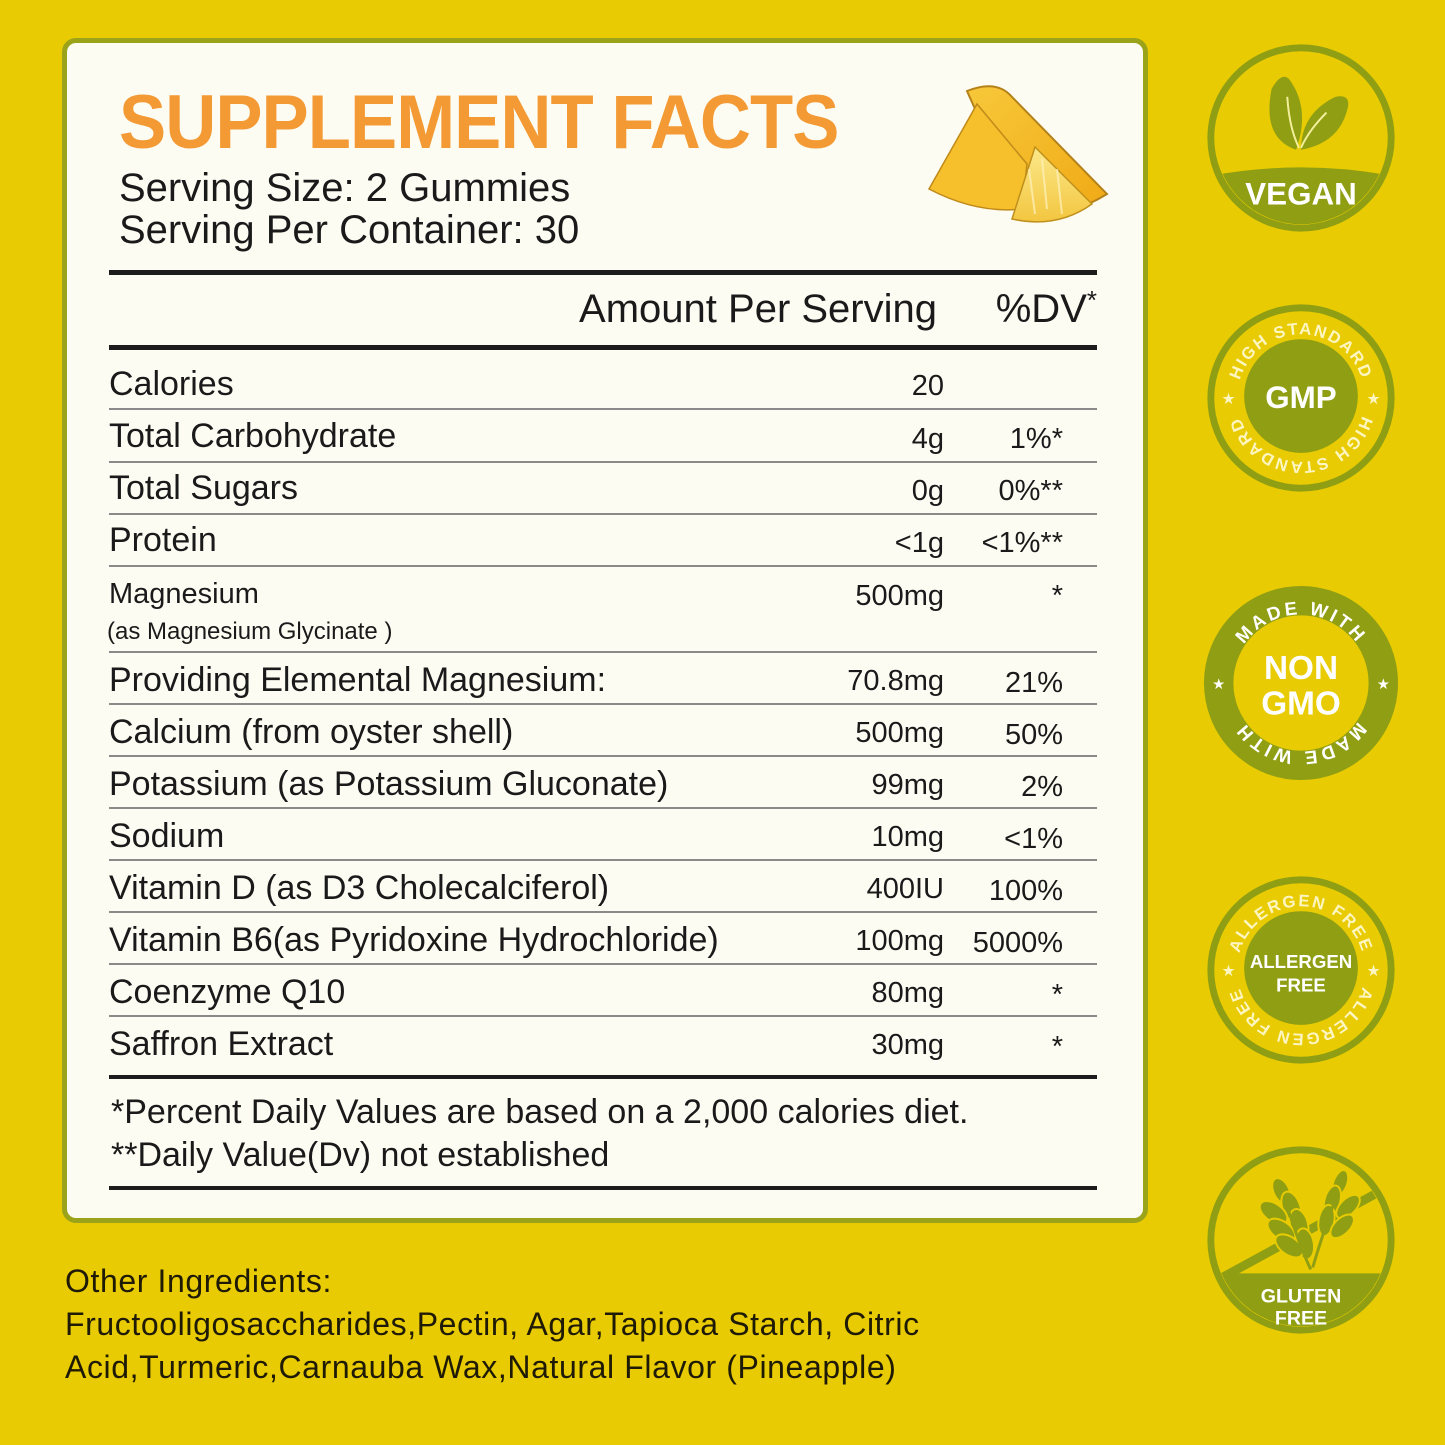 The height and width of the screenshot is (1445, 1445). Describe the element at coordinates (479, 122) in the screenshot. I see `page-title: SUPPLEMENT FACTS` at that location.